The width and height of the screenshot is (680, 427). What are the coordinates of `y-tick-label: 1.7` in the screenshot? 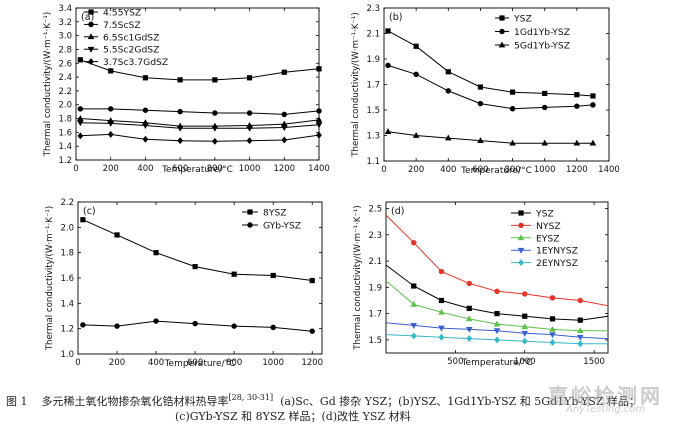 It's located at (375, 315).